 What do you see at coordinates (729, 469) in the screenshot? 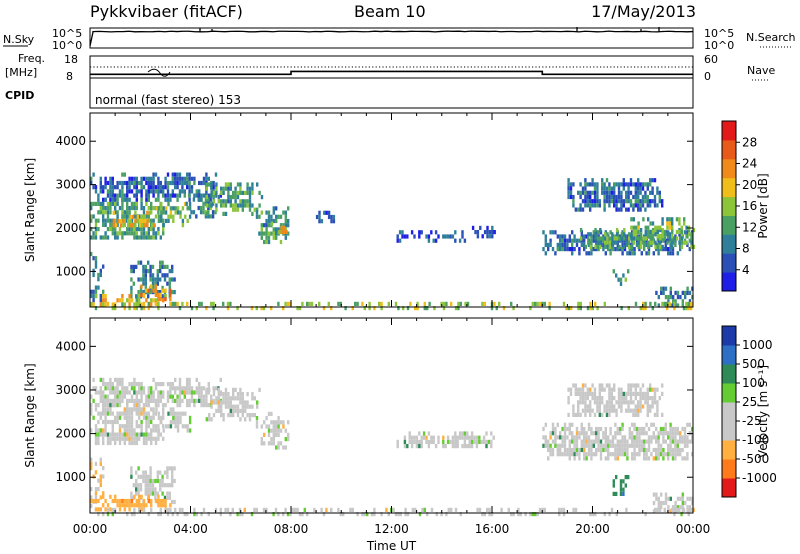
I see `velocity-colorbar-segment` at bounding box center [729, 469].